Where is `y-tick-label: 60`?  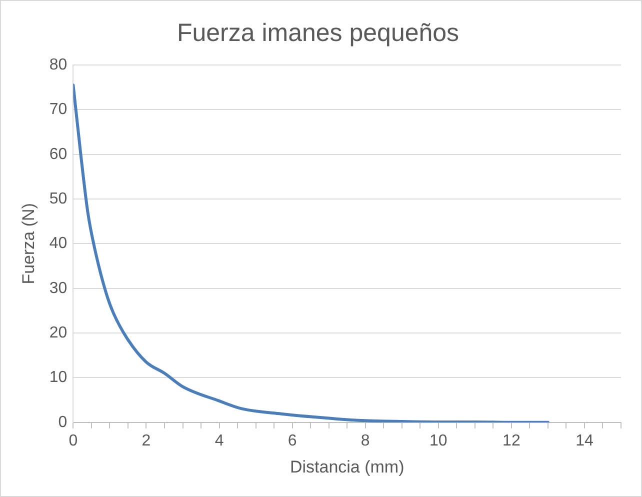 y-tick-label: 60 is located at coordinates (58, 154).